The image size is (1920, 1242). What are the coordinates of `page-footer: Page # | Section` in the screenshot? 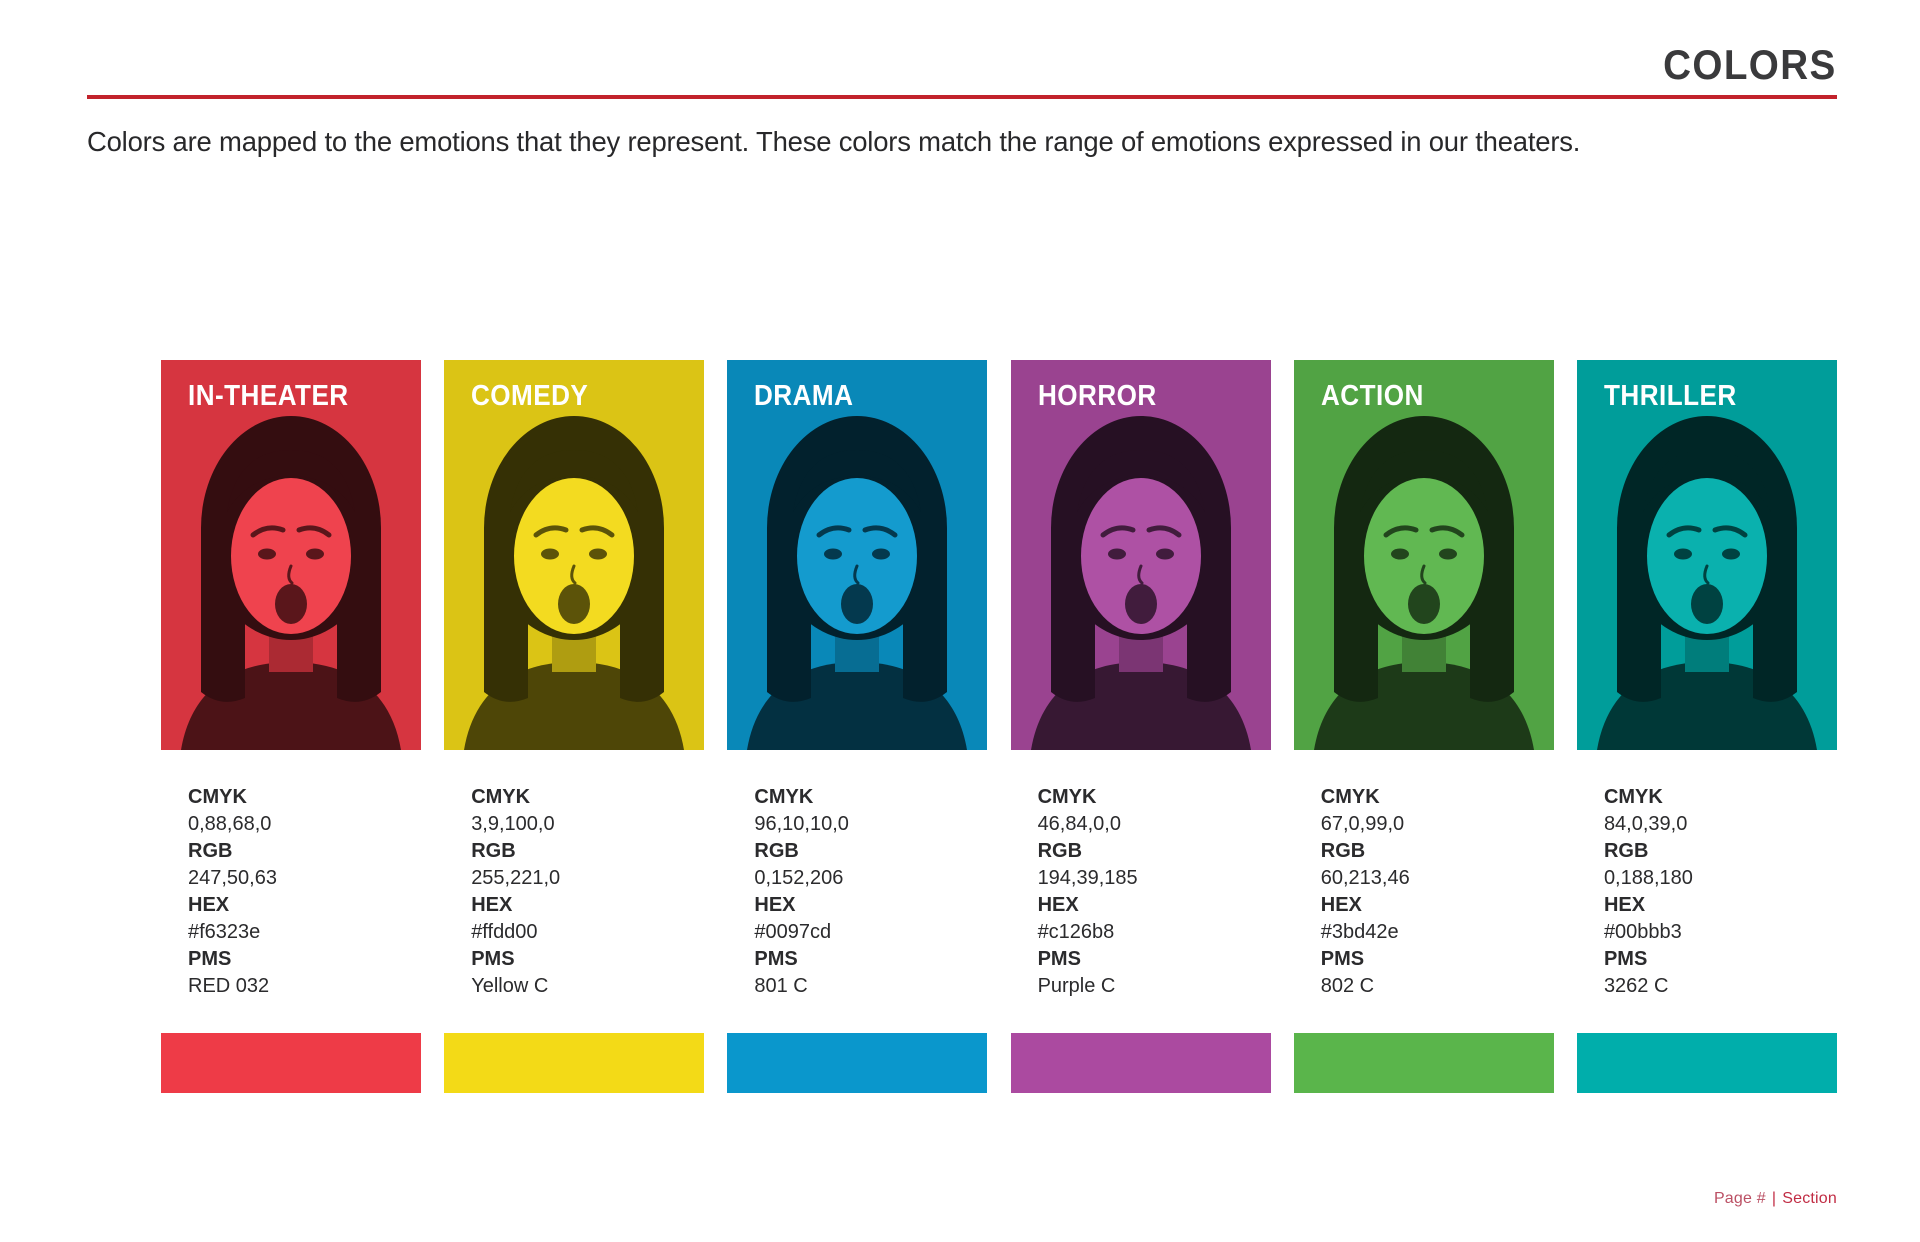 It's located at (1775, 1199).